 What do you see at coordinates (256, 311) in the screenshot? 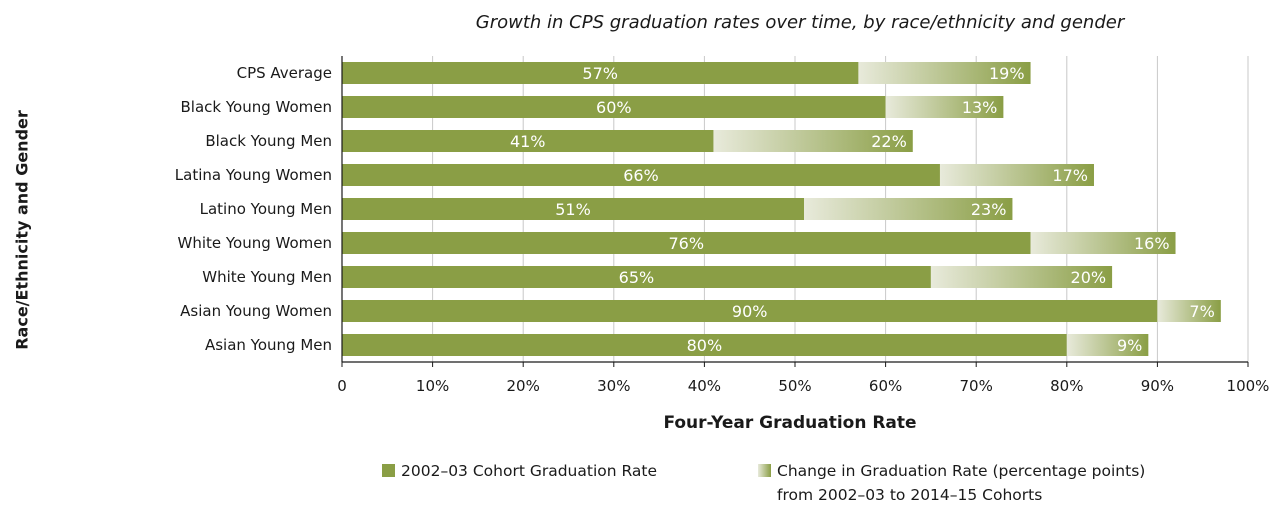
I see `category-label: Asian Young Women` at bounding box center [256, 311].